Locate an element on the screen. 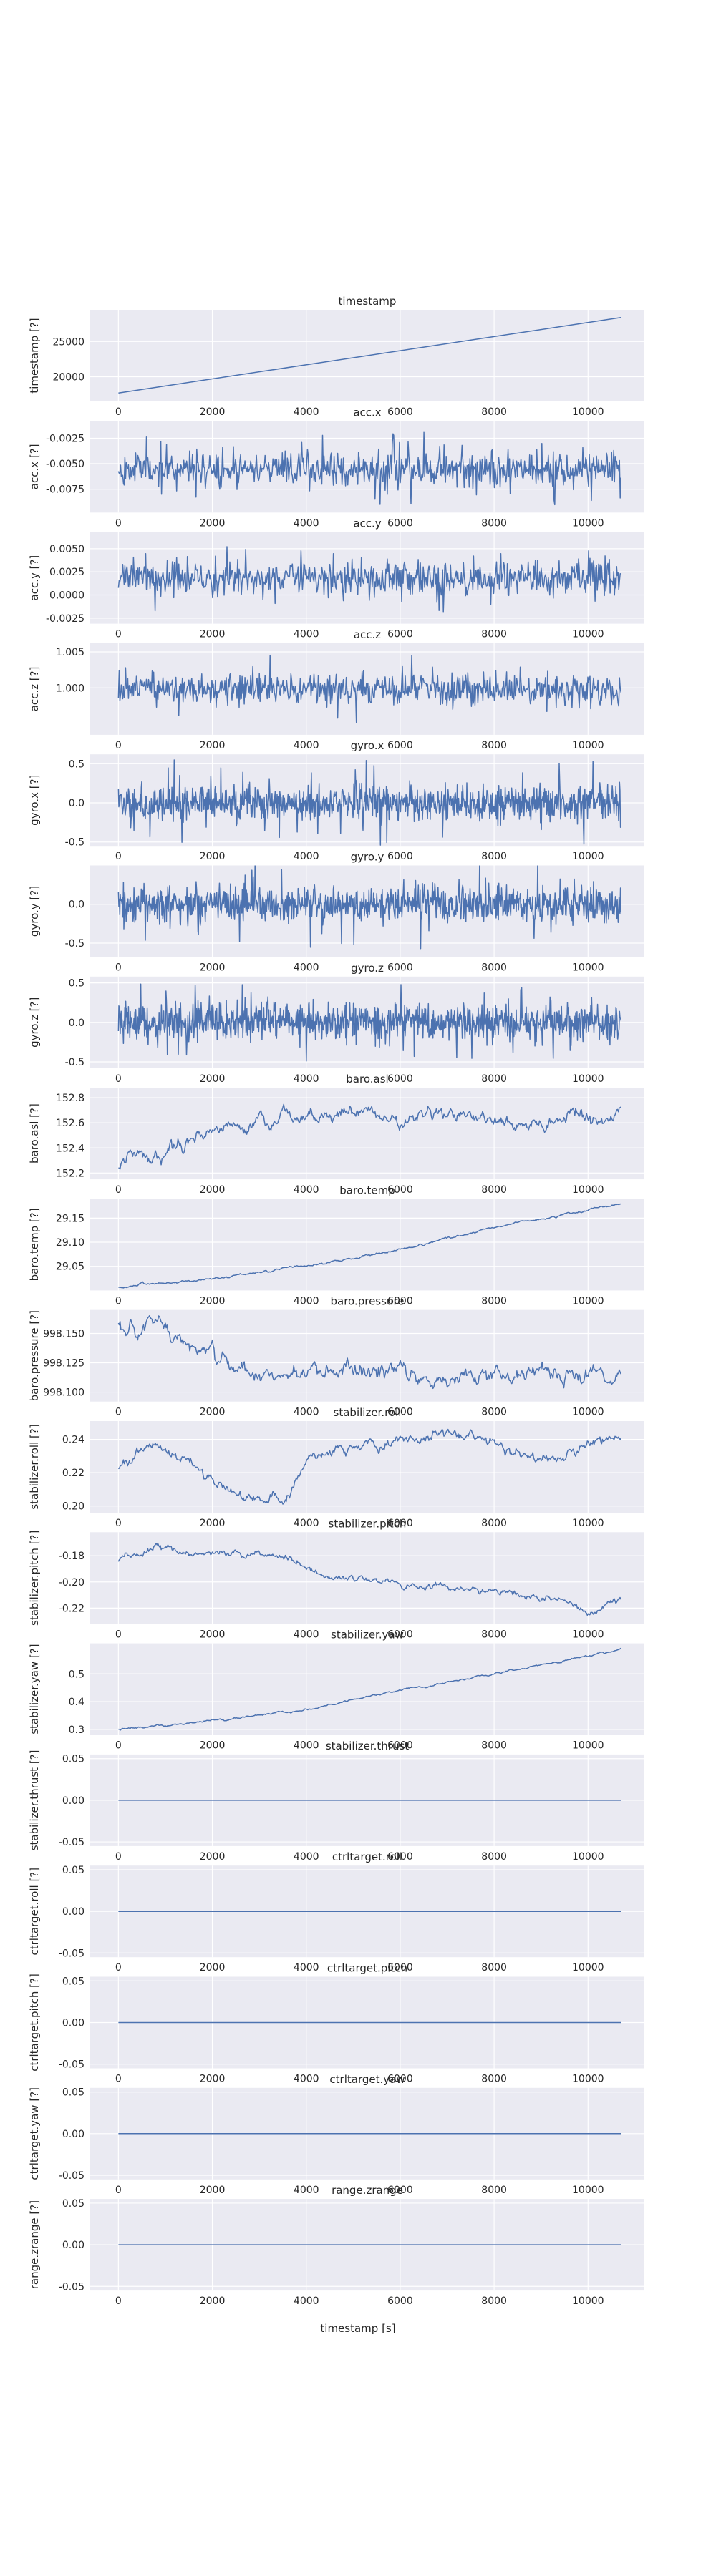 This screenshot has height=2576, width=716. y-axis-label: ctrltarget.yaw [?] is located at coordinates (34, 2133).